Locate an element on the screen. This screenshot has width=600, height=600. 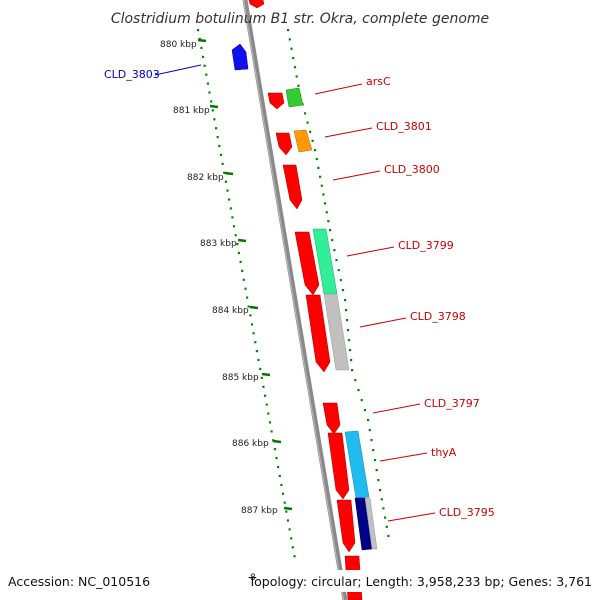
cog-block-cld-3795-b is located at coordinates (371, 523).